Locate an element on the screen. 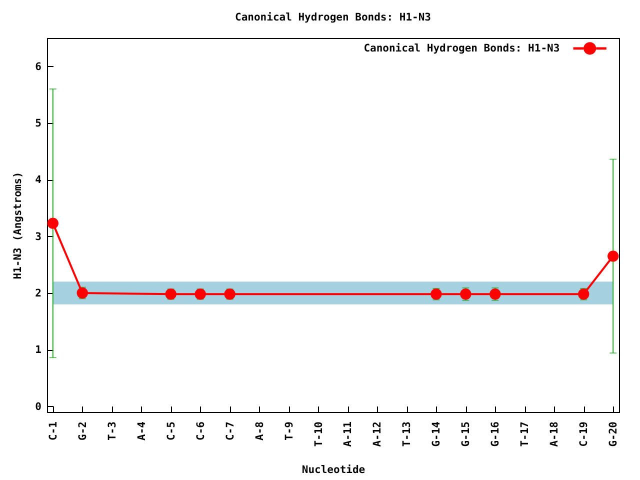  x-tick-label: C-19 is located at coordinates (584, 434).